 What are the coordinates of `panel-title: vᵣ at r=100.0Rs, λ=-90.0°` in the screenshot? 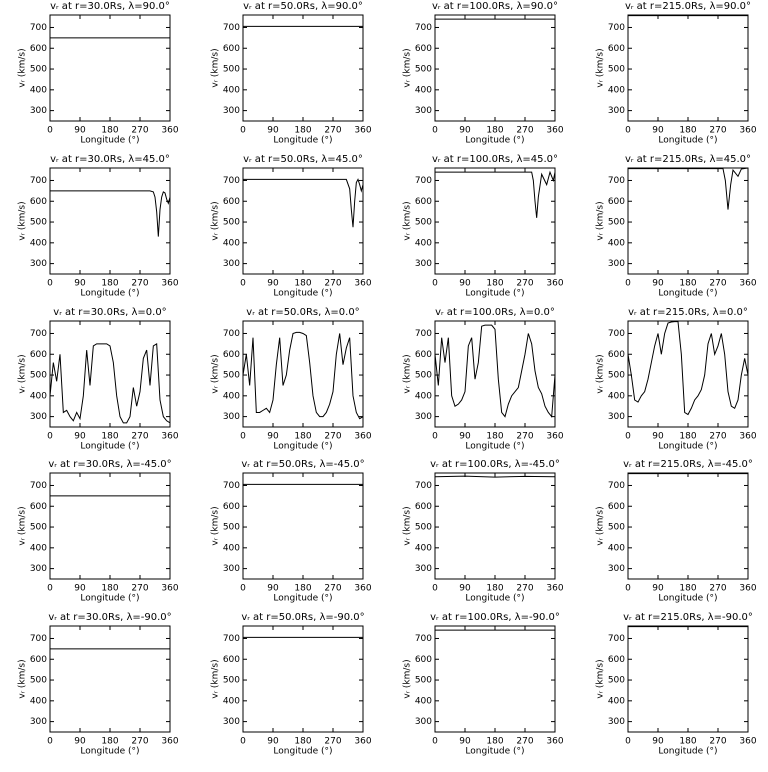 It's located at (495, 617).